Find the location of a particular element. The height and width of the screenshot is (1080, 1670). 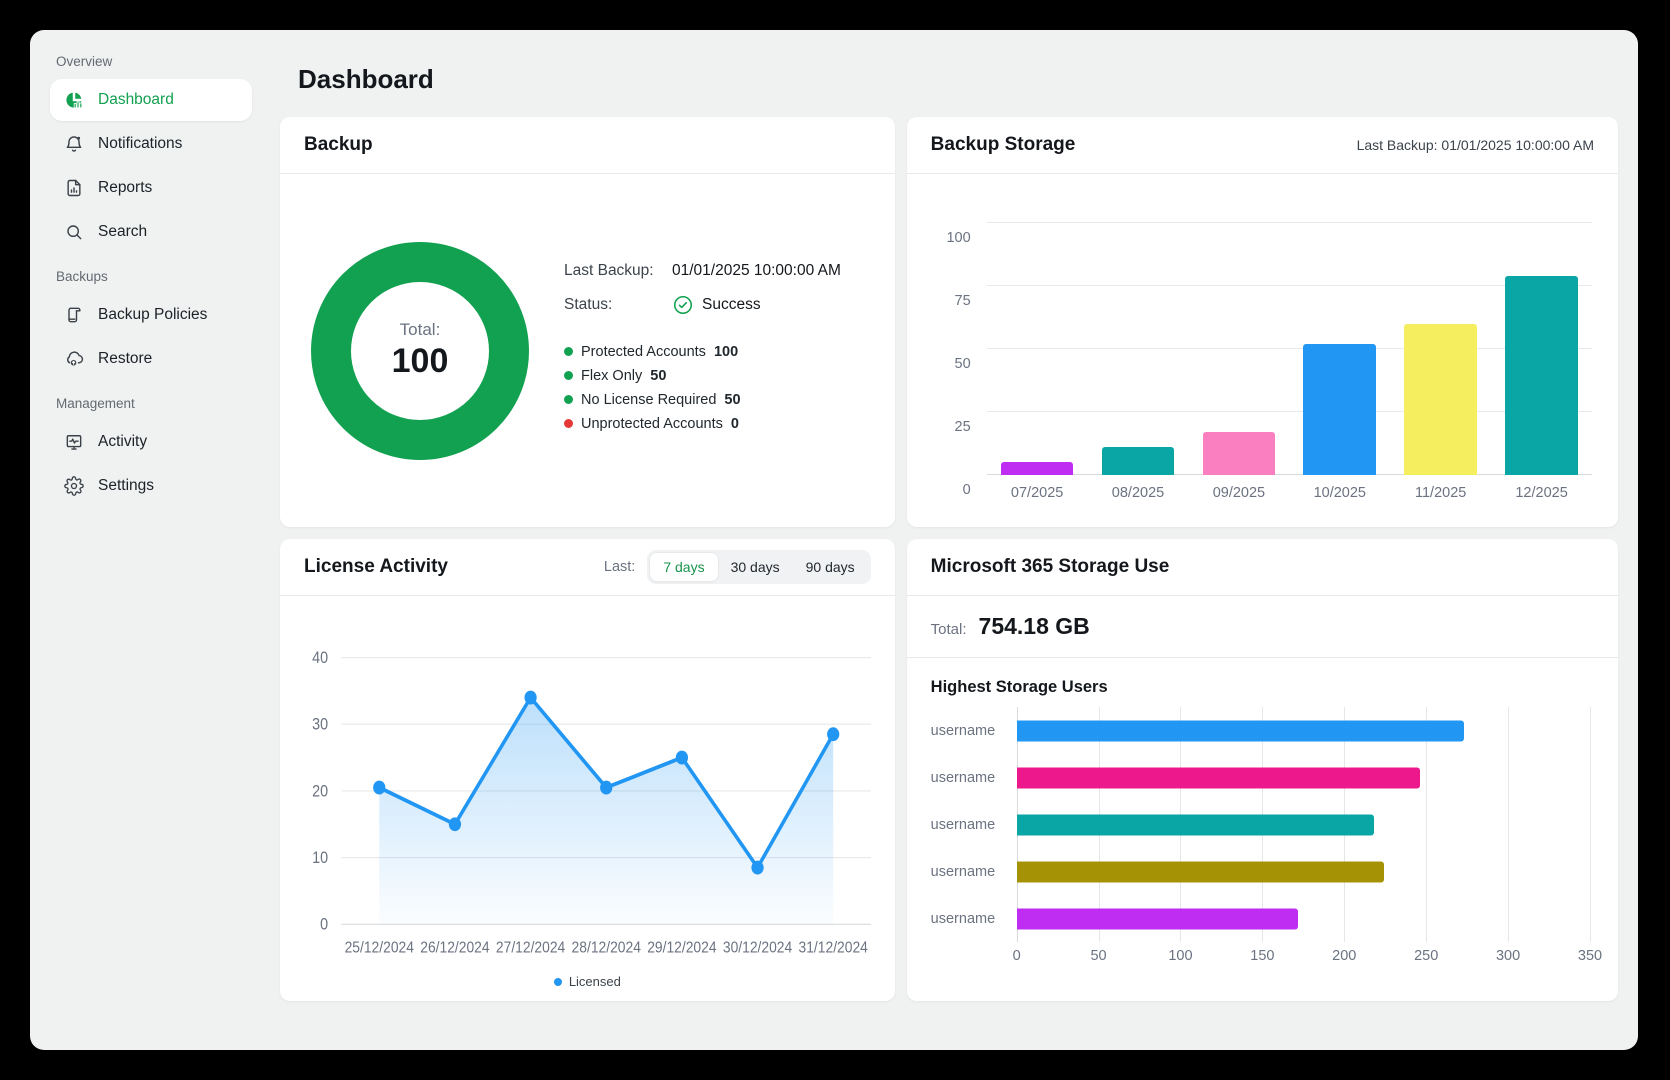

storage-users-plot is located at coordinates (1303, 824).